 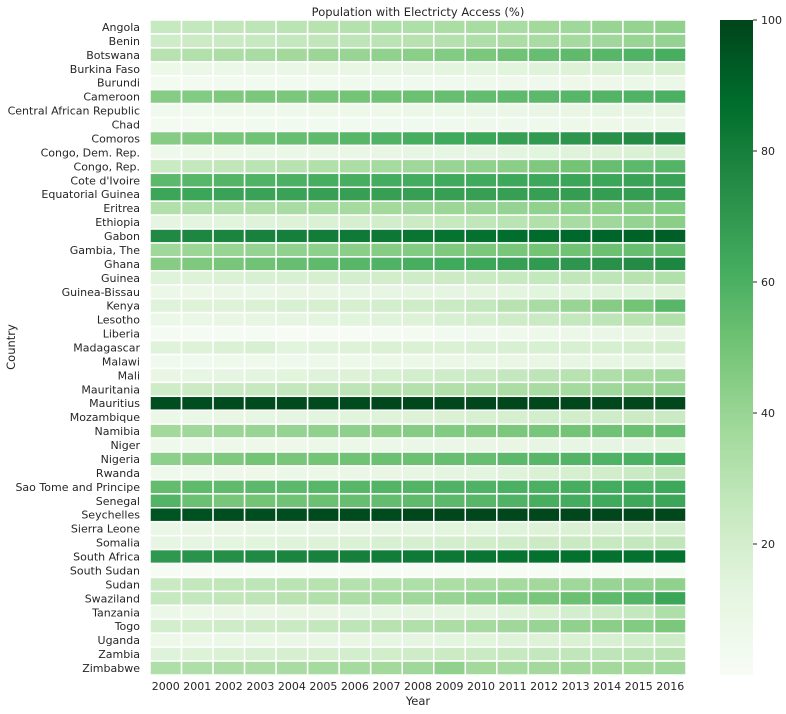 I want to click on x-tick-label: 2007, so click(x=386, y=686).